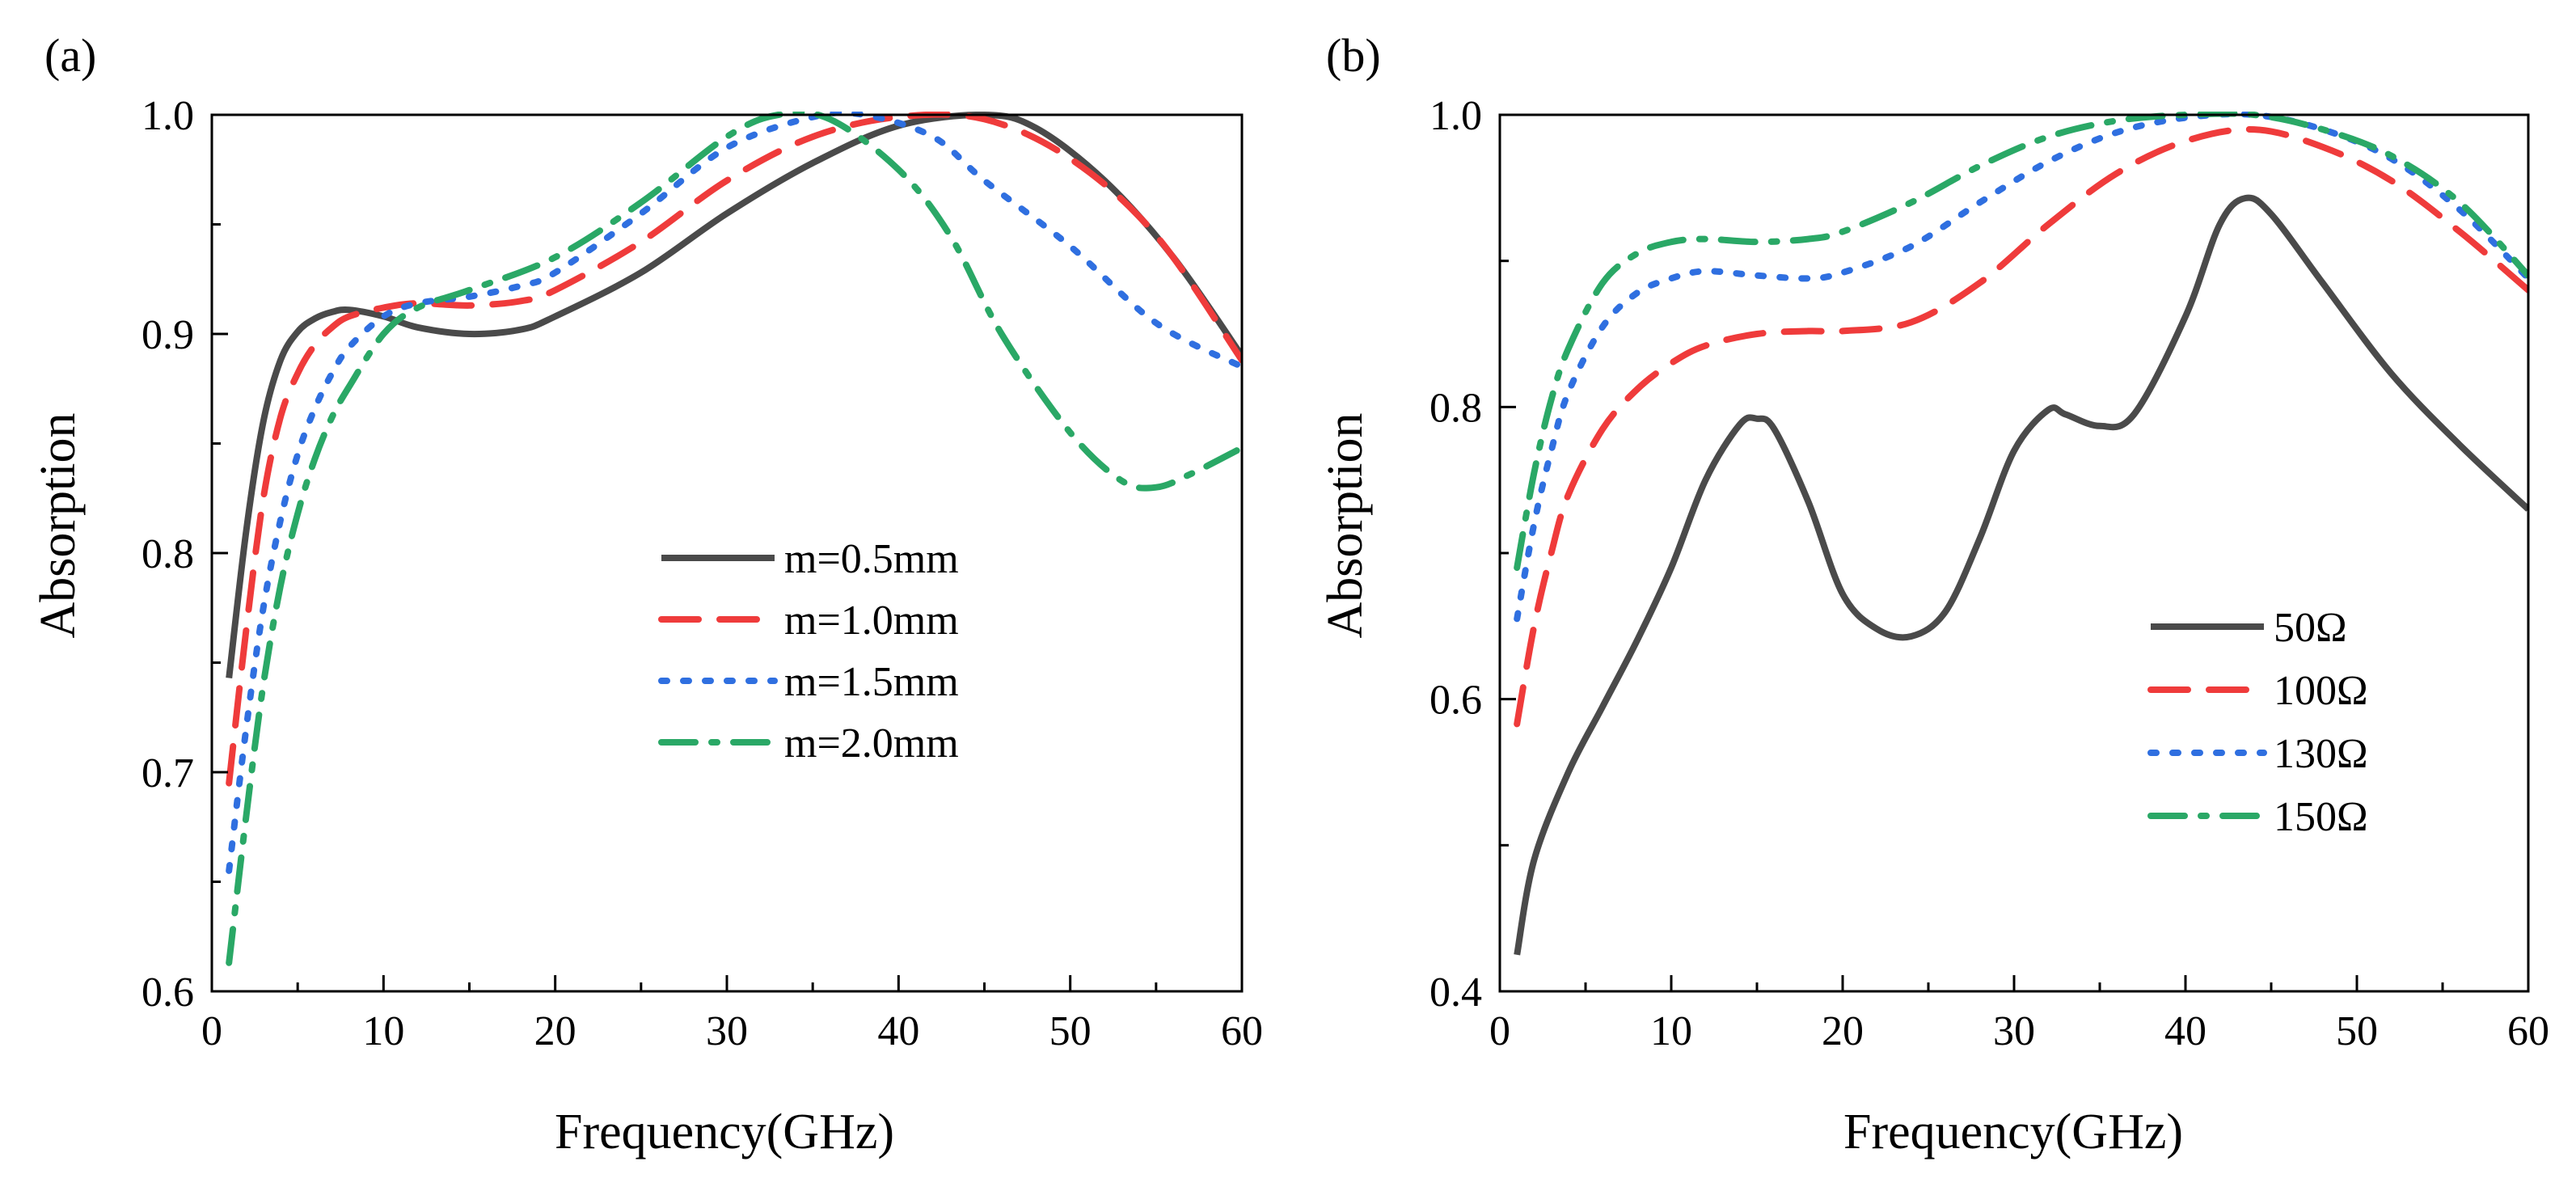 The width and height of the screenshot is (2576, 1187). What do you see at coordinates (211, 1031) in the screenshot?
I see `x-tick-label-a: 0` at bounding box center [211, 1031].